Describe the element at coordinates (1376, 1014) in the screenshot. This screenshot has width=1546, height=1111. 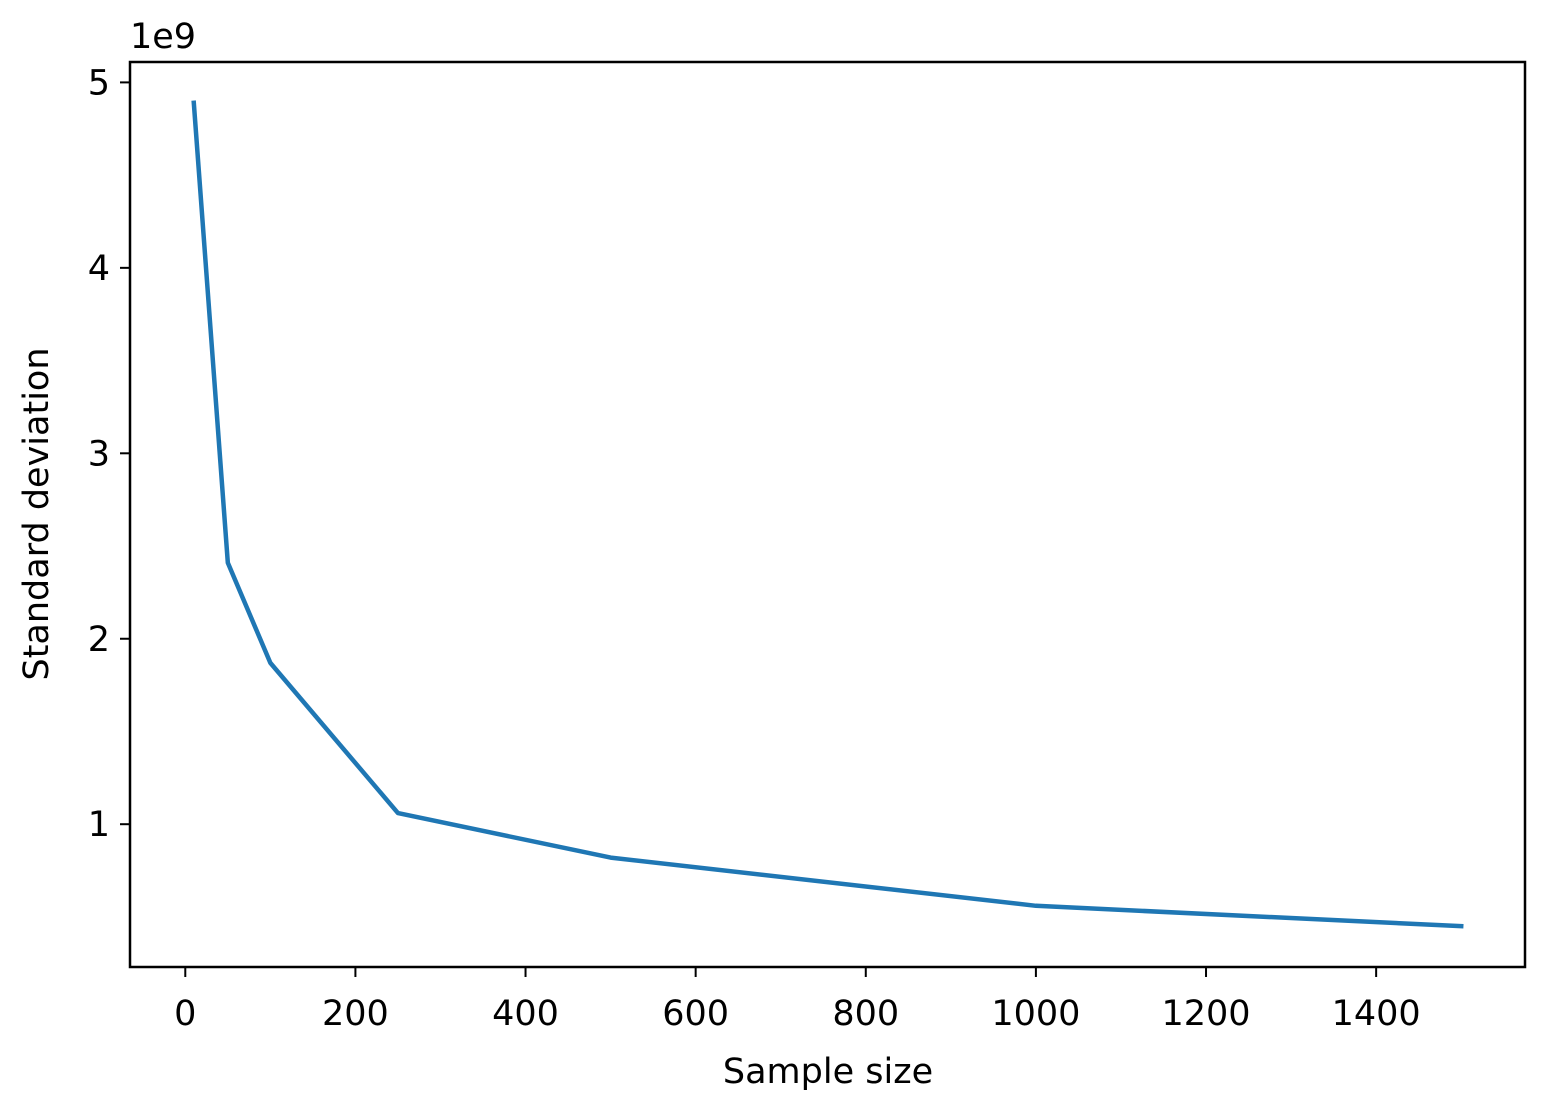
I see `x-tick-label: 1400` at that location.